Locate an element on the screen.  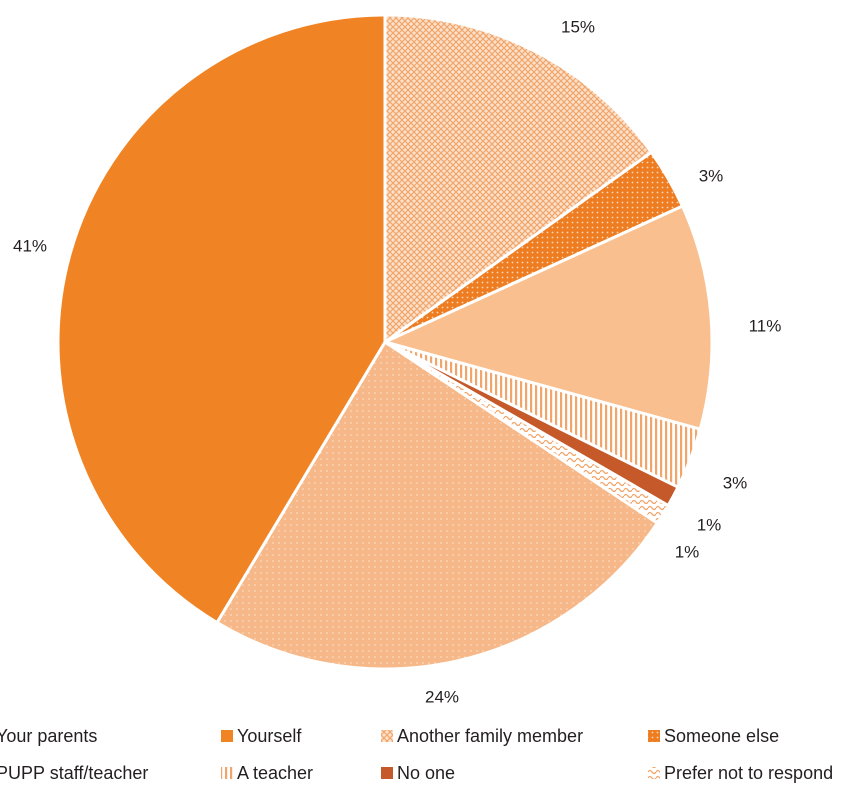
data-label-someone-else: 3% is located at coordinates (711, 175).